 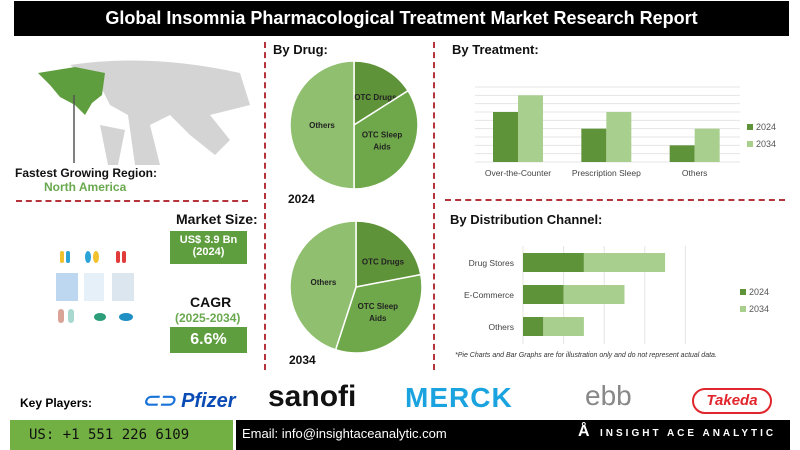 I want to click on treatment-title: By Treatment:, so click(x=495, y=49).